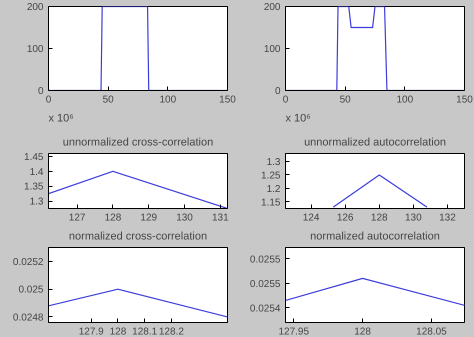 Image resolution: width=474 pixels, height=337 pixels. I want to click on chart-title: normalized autocorrelation, so click(375, 236).